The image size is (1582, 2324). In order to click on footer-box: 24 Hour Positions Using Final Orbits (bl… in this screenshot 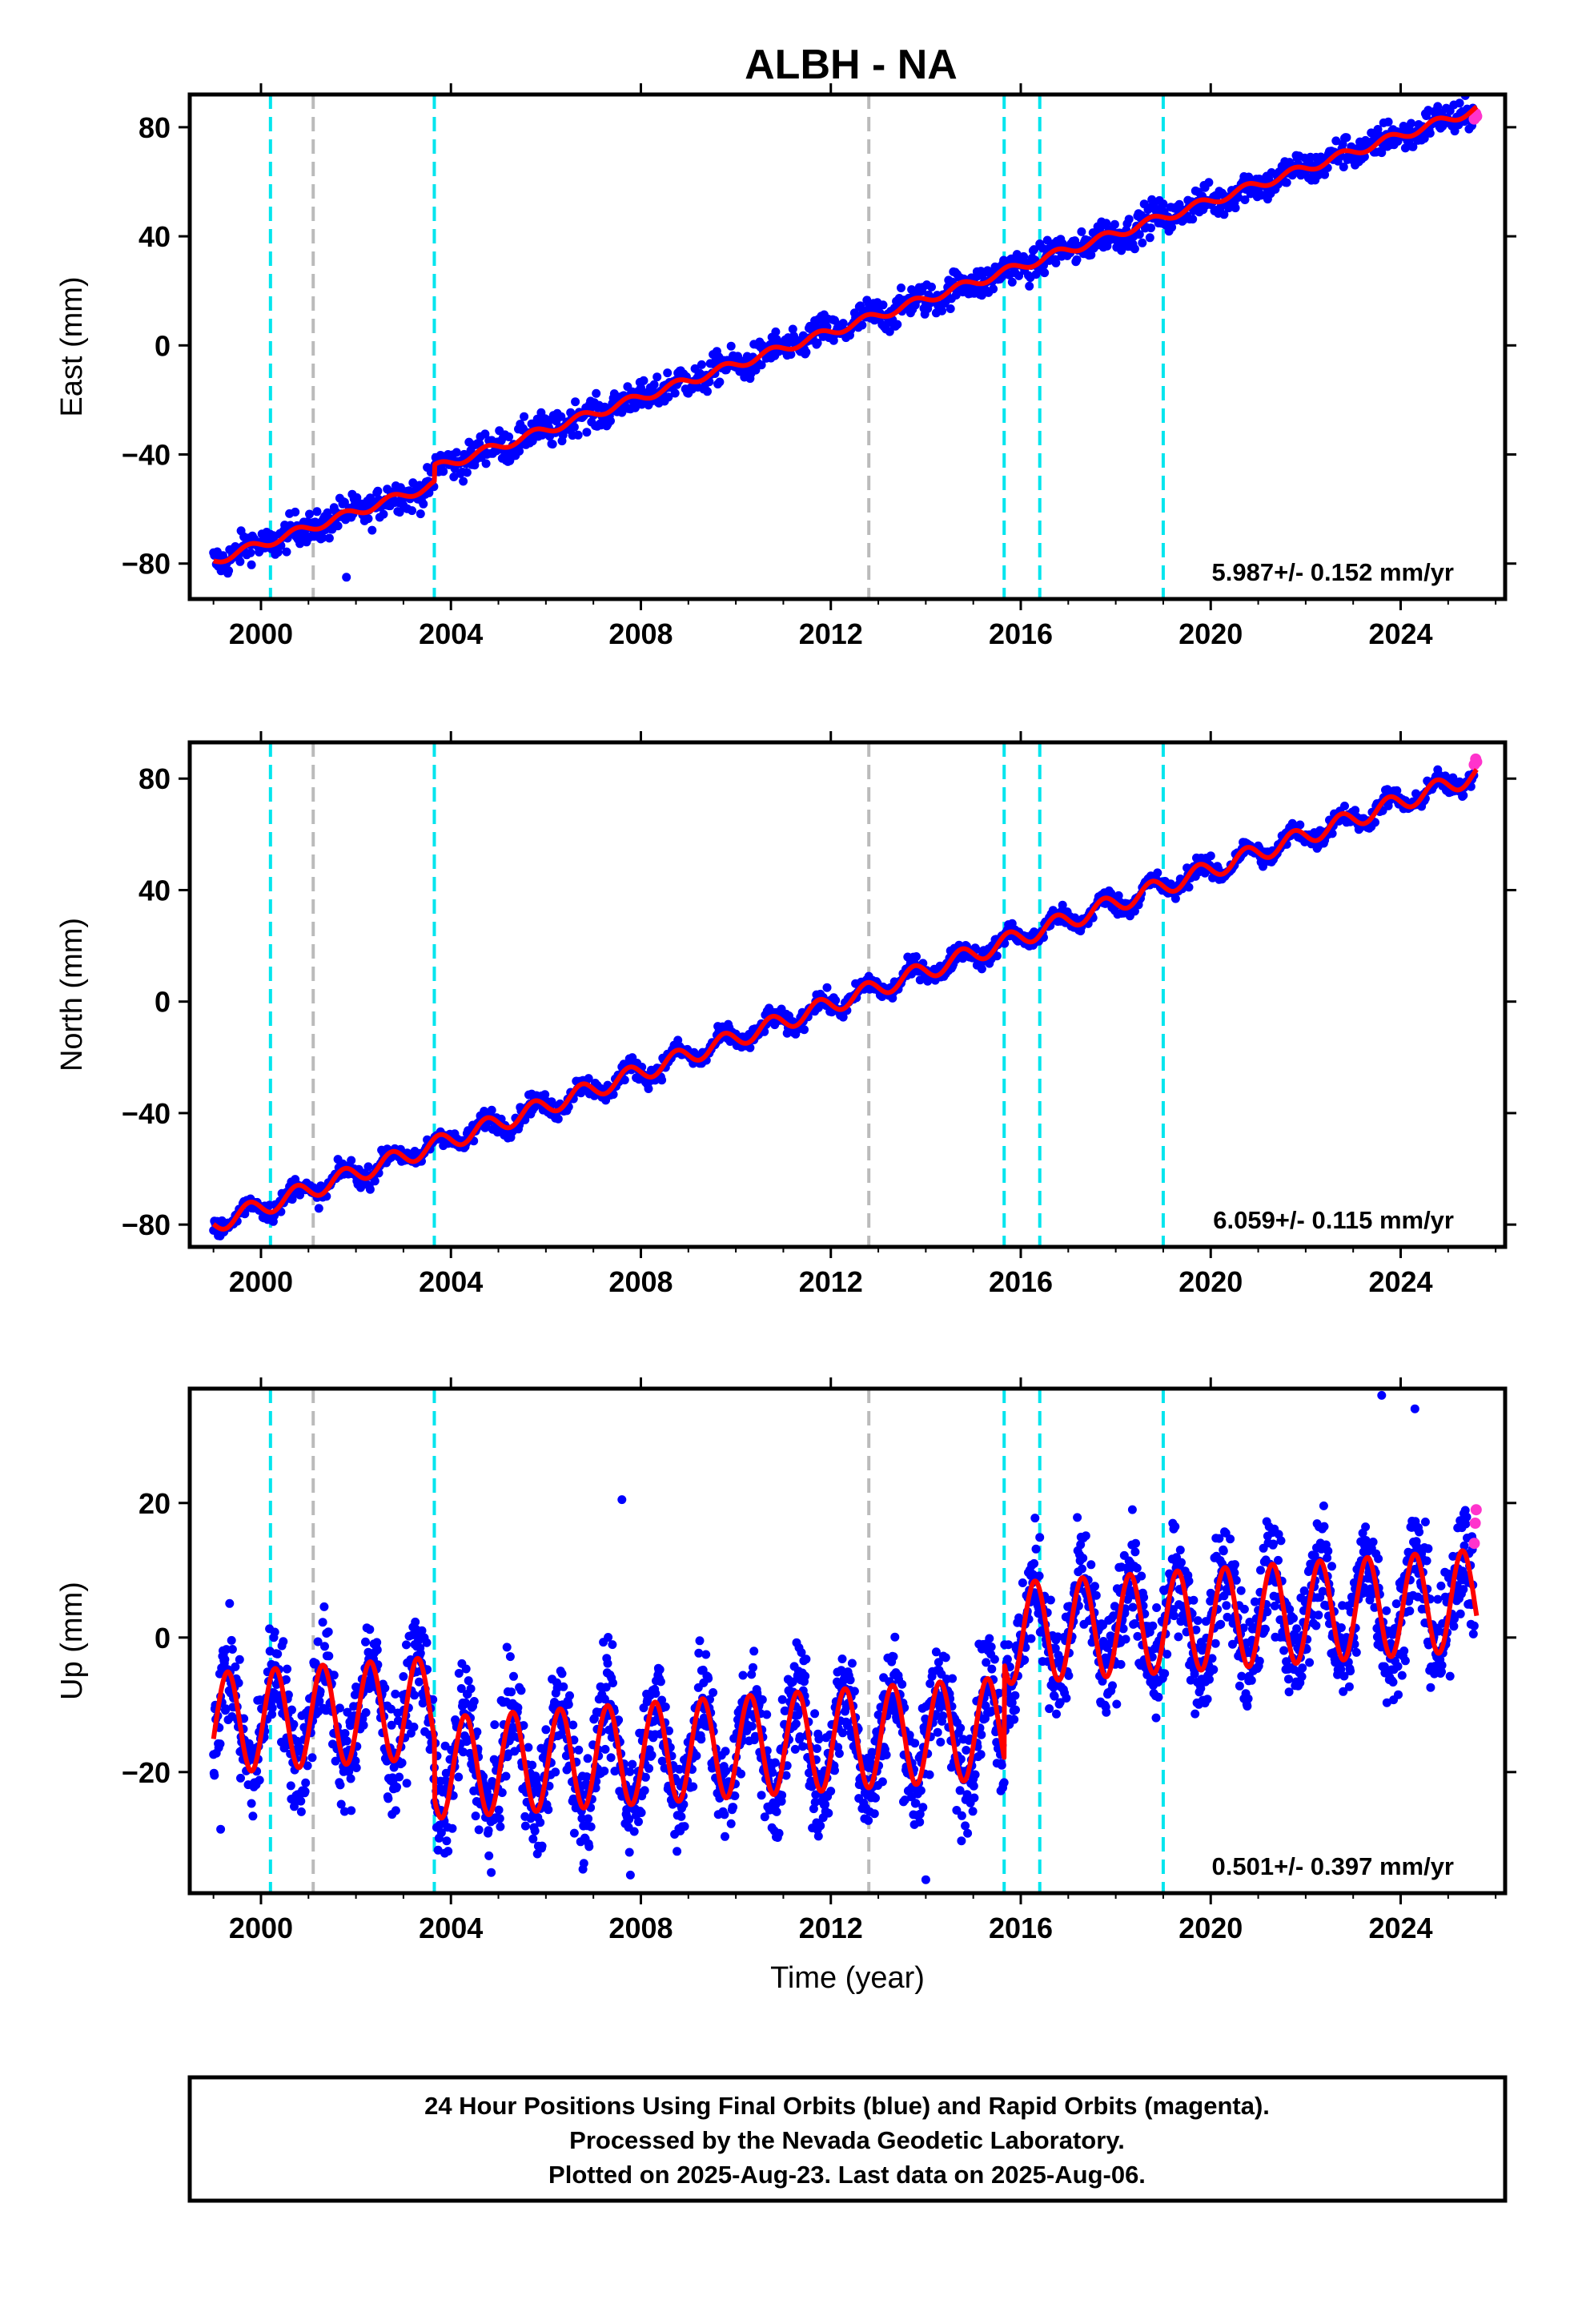, I will do `click(847, 2139)`.